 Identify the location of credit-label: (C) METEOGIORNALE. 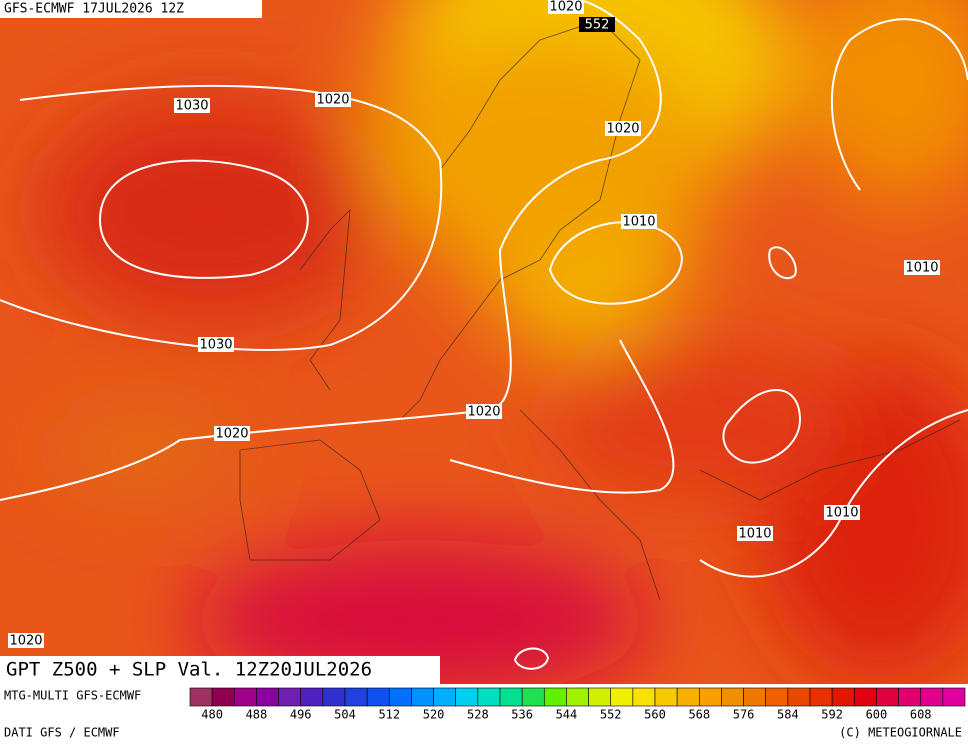
(900, 733).